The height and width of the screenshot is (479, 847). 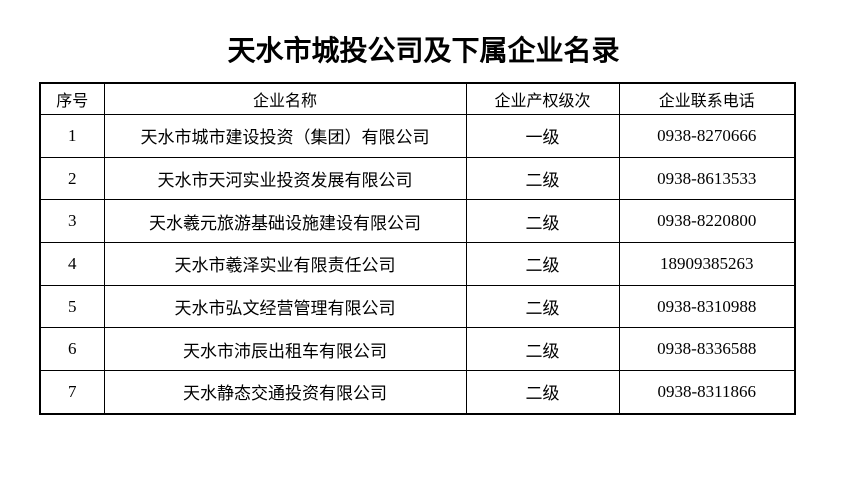 What do you see at coordinates (285, 264) in the screenshot?
I see `cell-company-name: 天水市羲泽实业有限责任公司` at bounding box center [285, 264].